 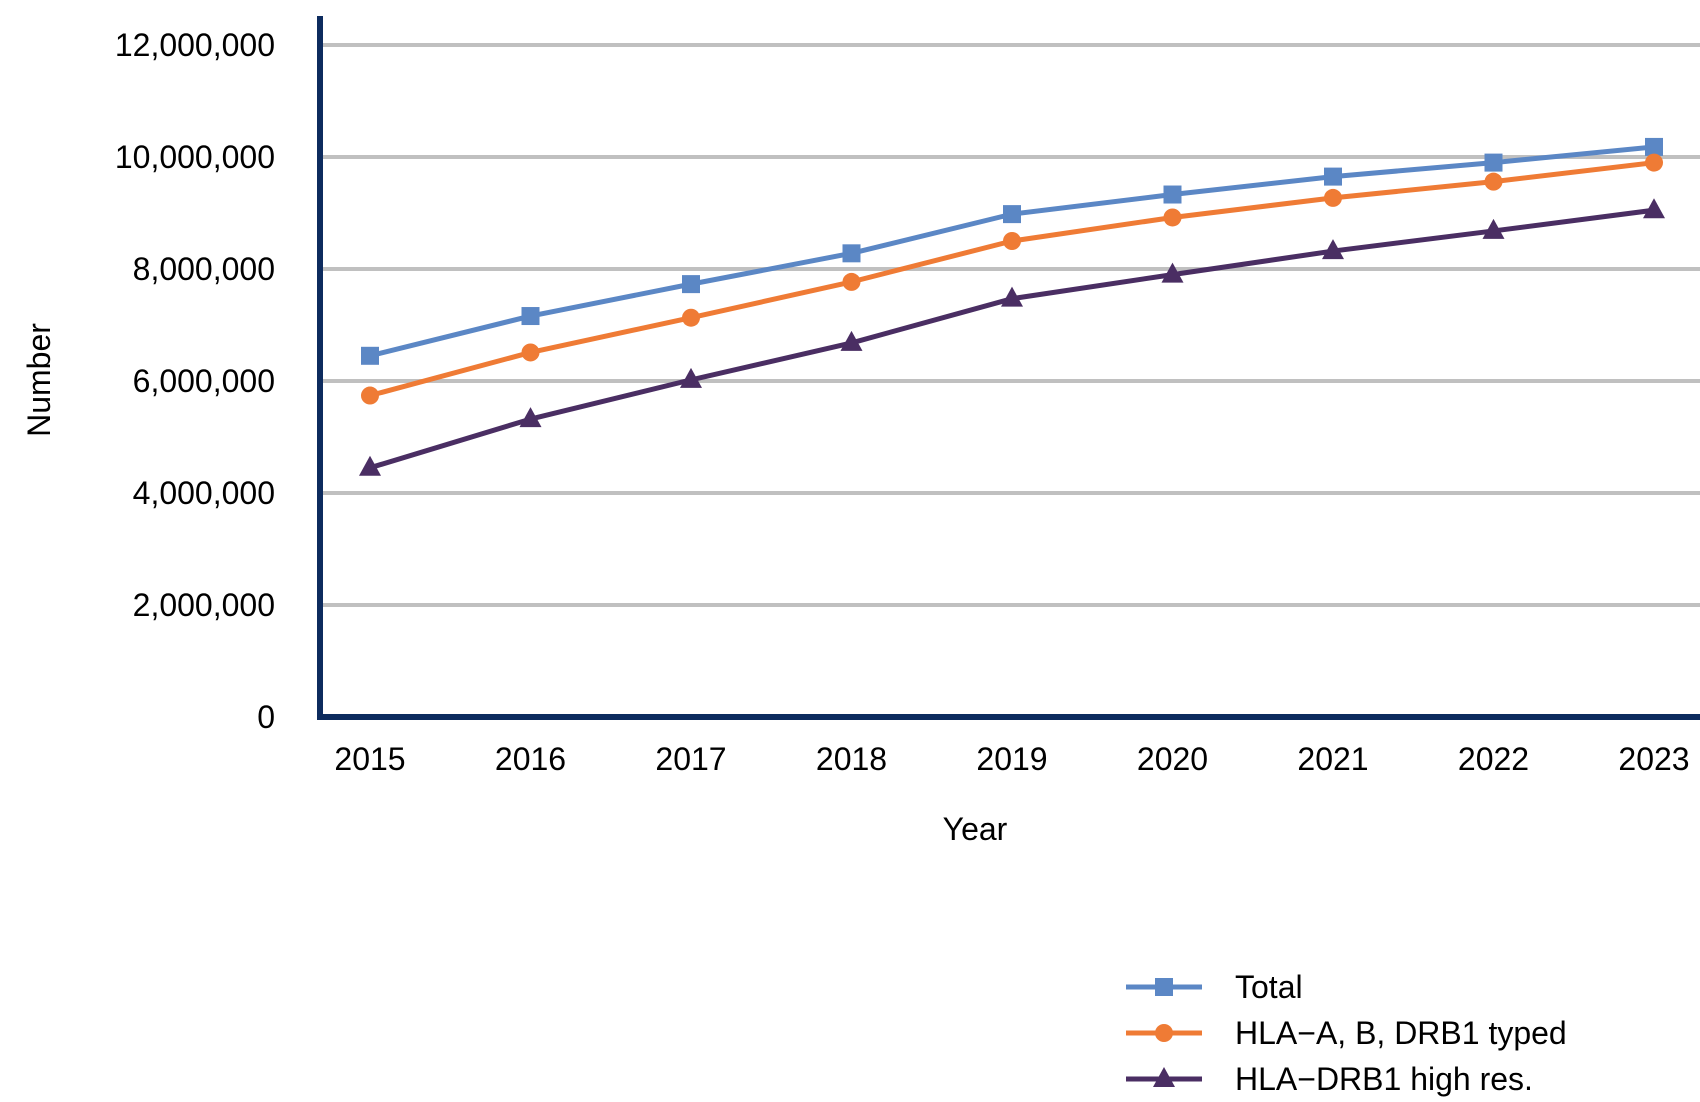 I want to click on legend-label: HLA−A, B, DRB1 typed, so click(x=1401, y=1033).